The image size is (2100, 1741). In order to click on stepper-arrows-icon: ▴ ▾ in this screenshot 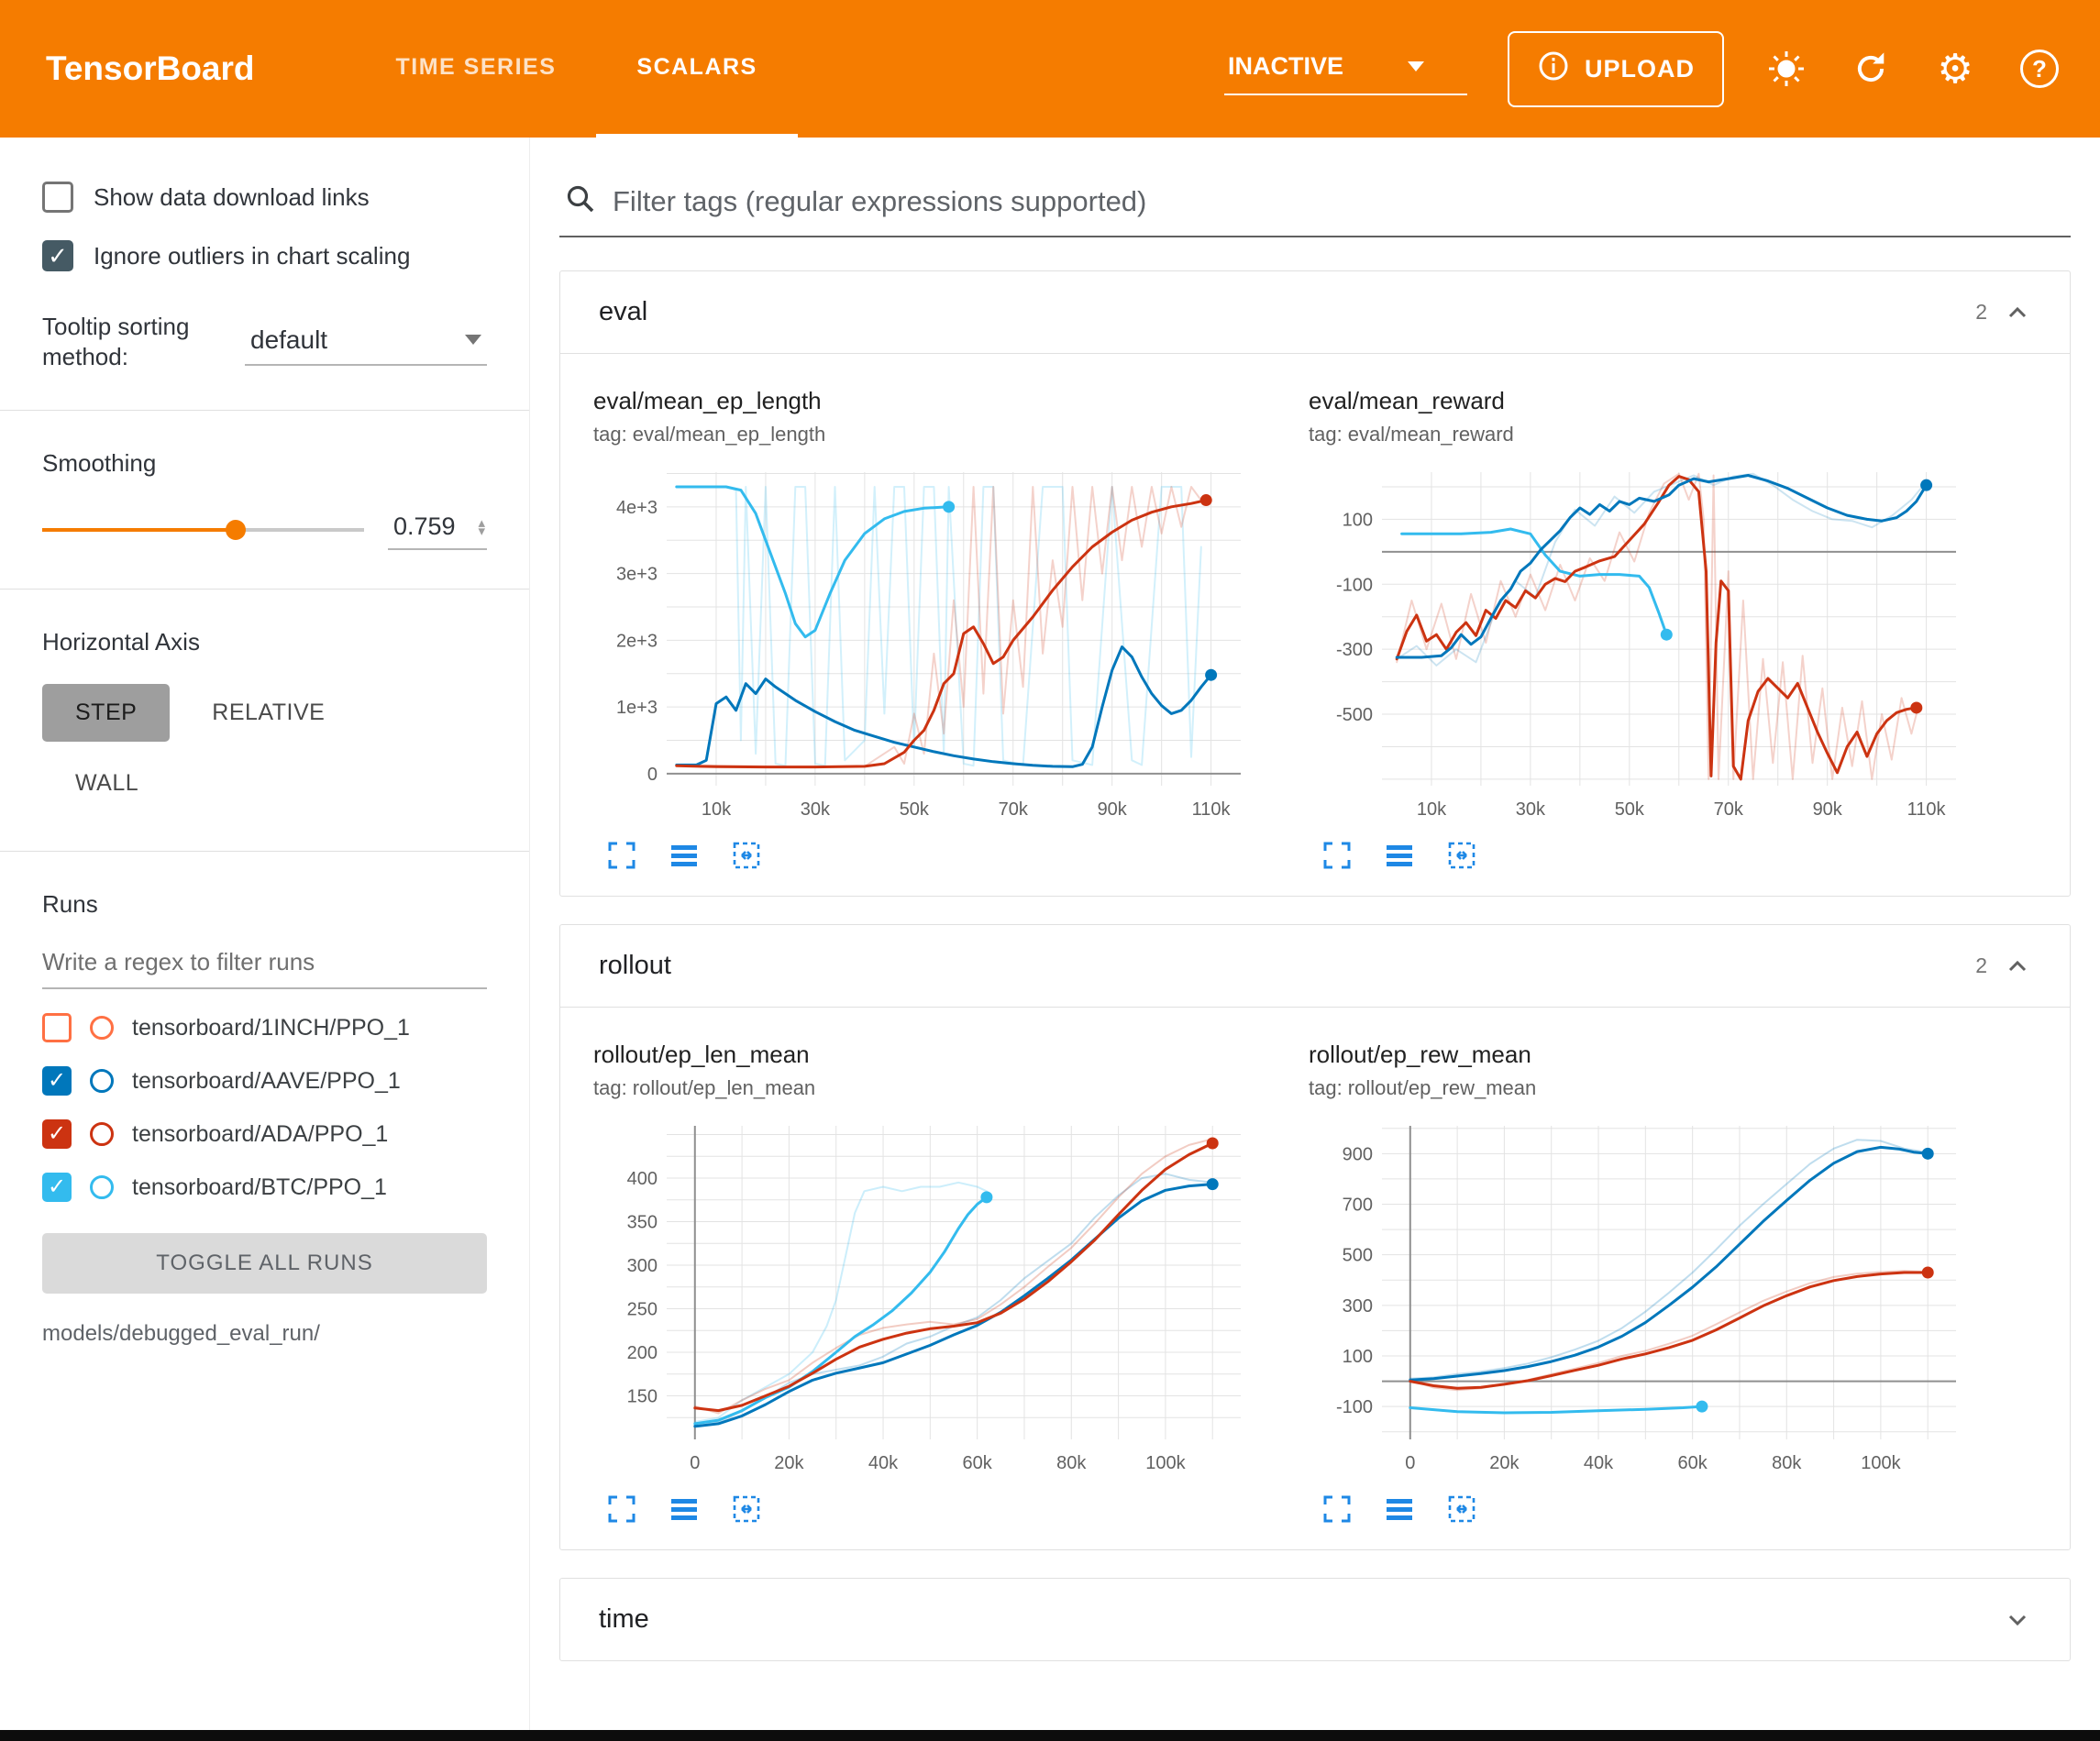, I will do `click(481, 526)`.